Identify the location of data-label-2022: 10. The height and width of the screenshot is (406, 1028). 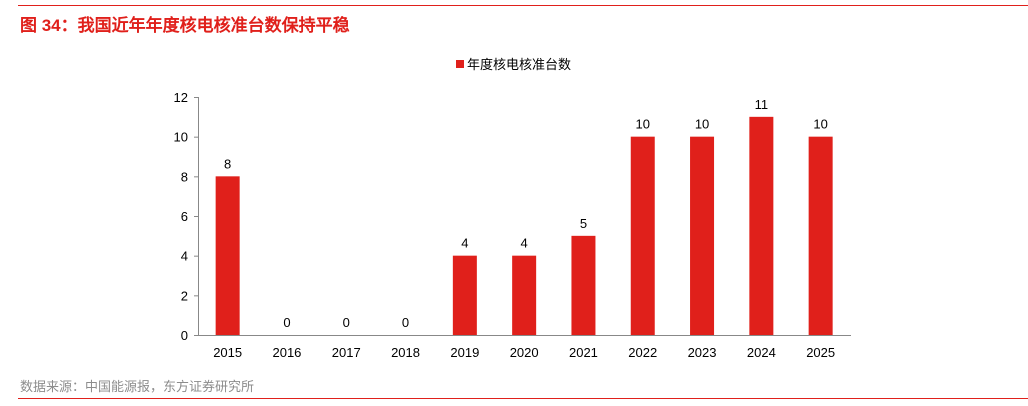
(643, 124).